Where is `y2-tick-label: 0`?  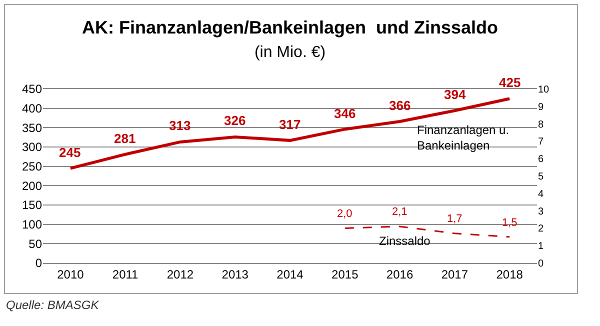
y2-tick-label: 0 is located at coordinates (541, 264).